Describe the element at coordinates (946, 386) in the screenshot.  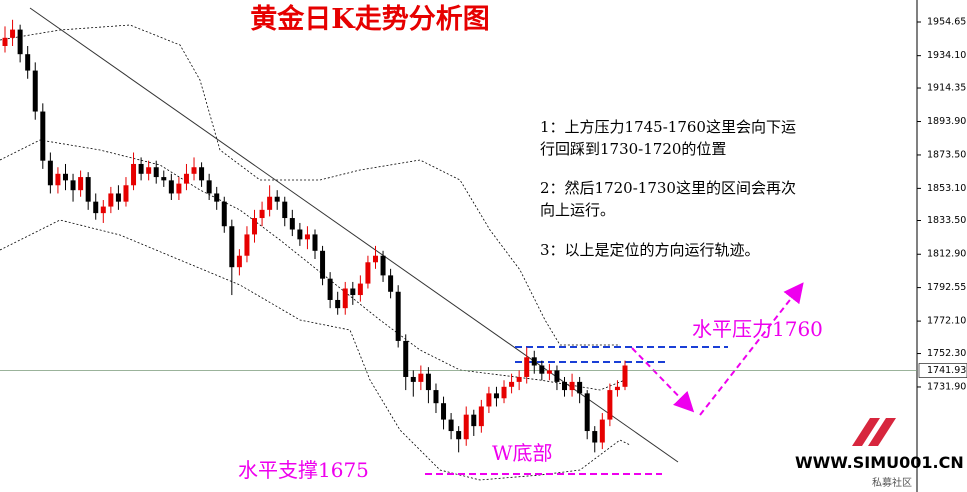
I see `y-tick-label: 1731.90` at that location.